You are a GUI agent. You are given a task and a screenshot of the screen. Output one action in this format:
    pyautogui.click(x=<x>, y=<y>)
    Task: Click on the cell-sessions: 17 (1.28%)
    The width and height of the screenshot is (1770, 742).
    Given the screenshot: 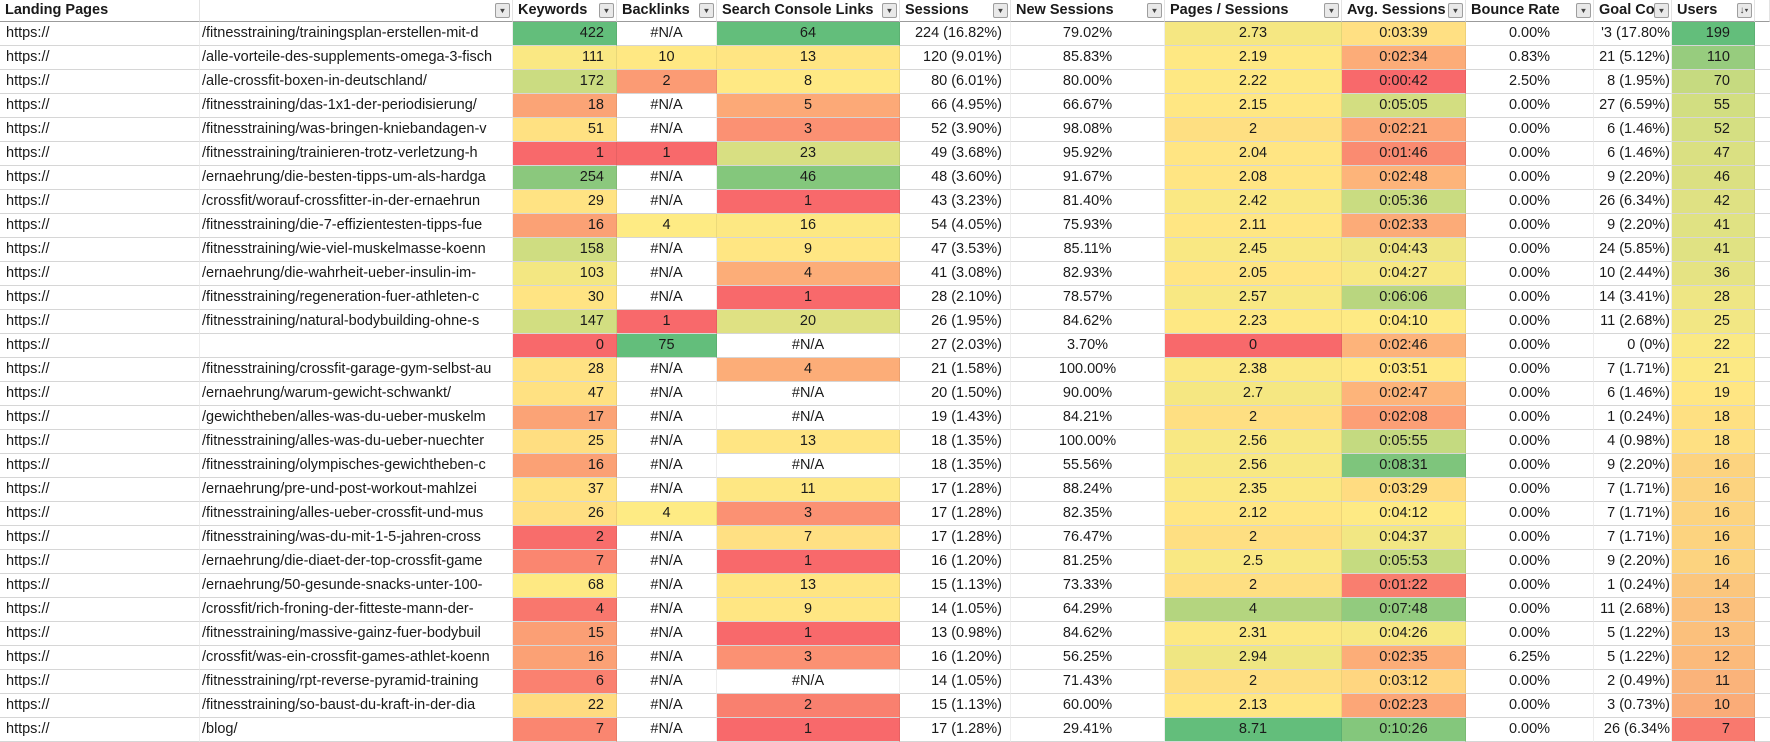 What is the action you would take?
    pyautogui.click(x=955, y=730)
    